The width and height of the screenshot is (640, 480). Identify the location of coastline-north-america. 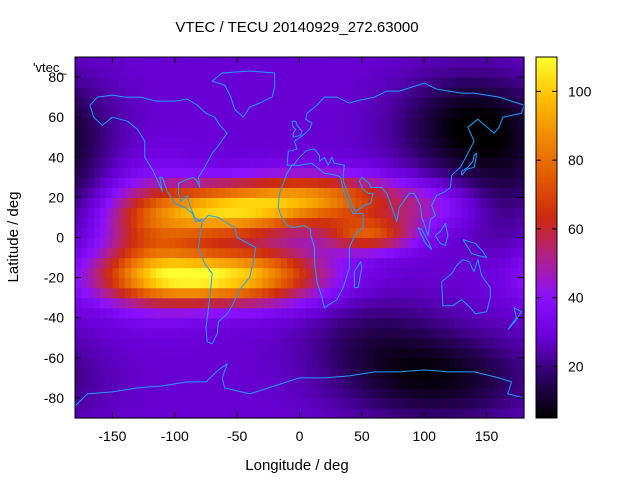
(158, 158).